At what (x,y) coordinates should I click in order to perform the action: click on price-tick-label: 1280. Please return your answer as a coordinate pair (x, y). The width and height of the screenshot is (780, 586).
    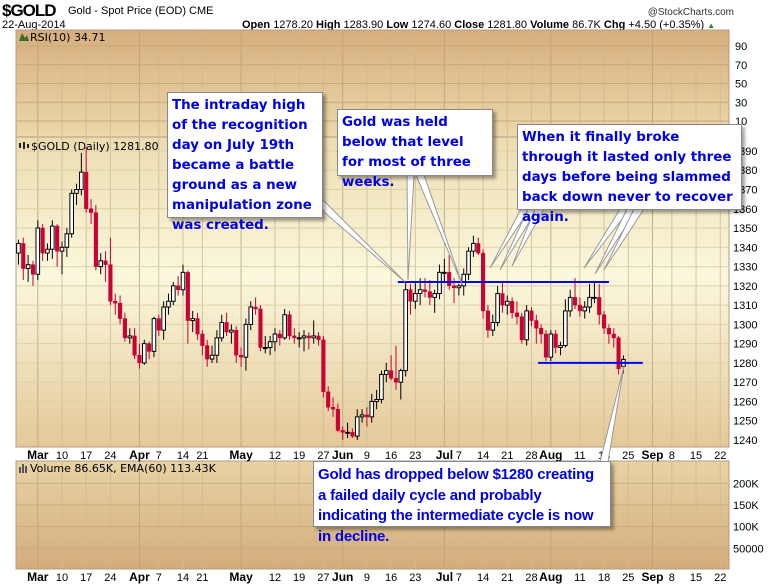
    Looking at the image, I should click on (745, 364).